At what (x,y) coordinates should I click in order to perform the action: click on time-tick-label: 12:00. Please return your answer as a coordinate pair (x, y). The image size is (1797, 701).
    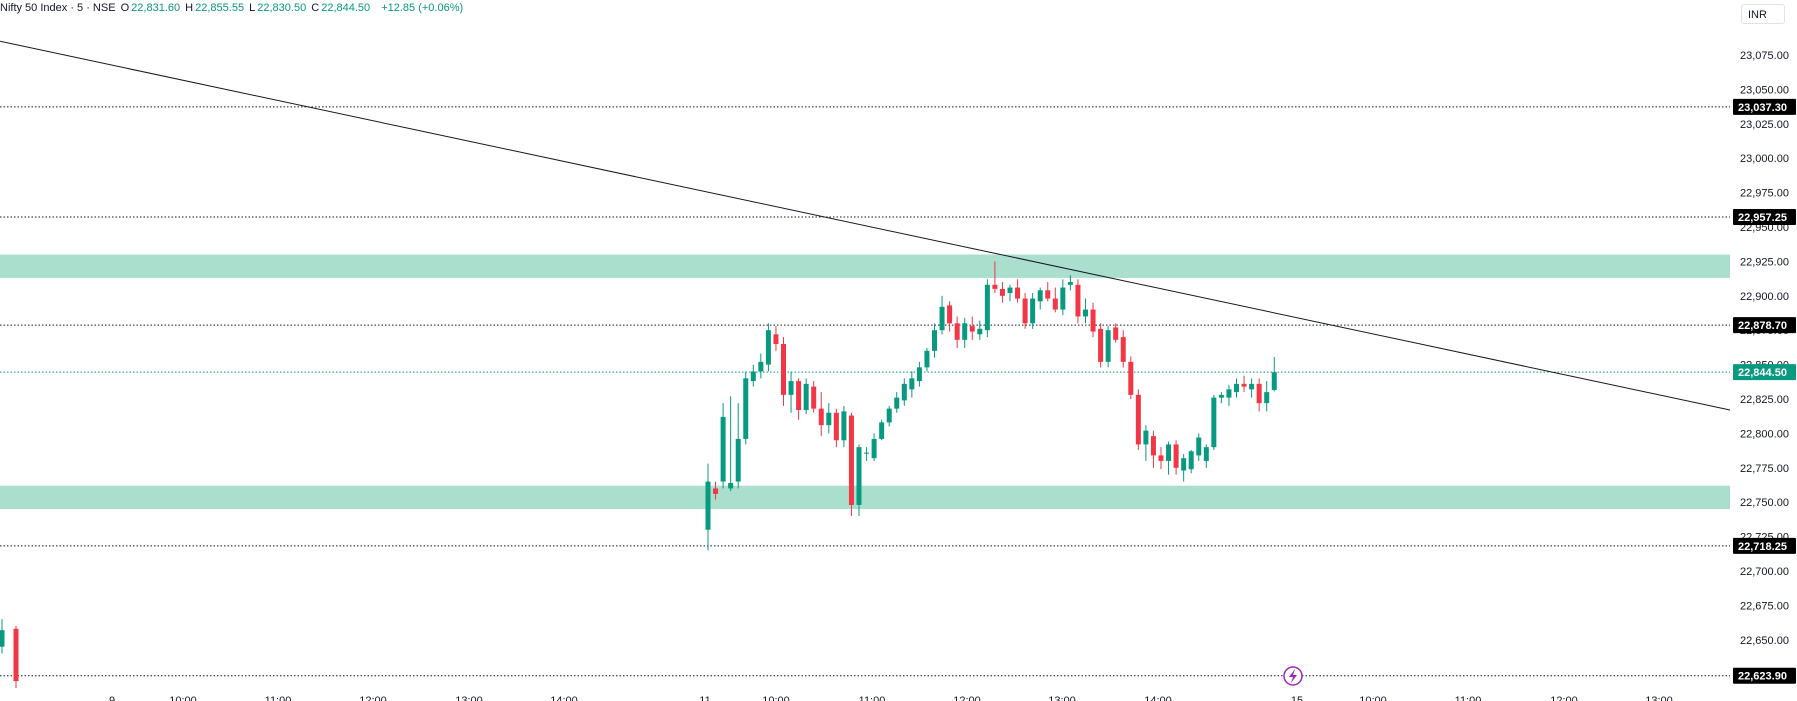
    Looking at the image, I should click on (1564, 698).